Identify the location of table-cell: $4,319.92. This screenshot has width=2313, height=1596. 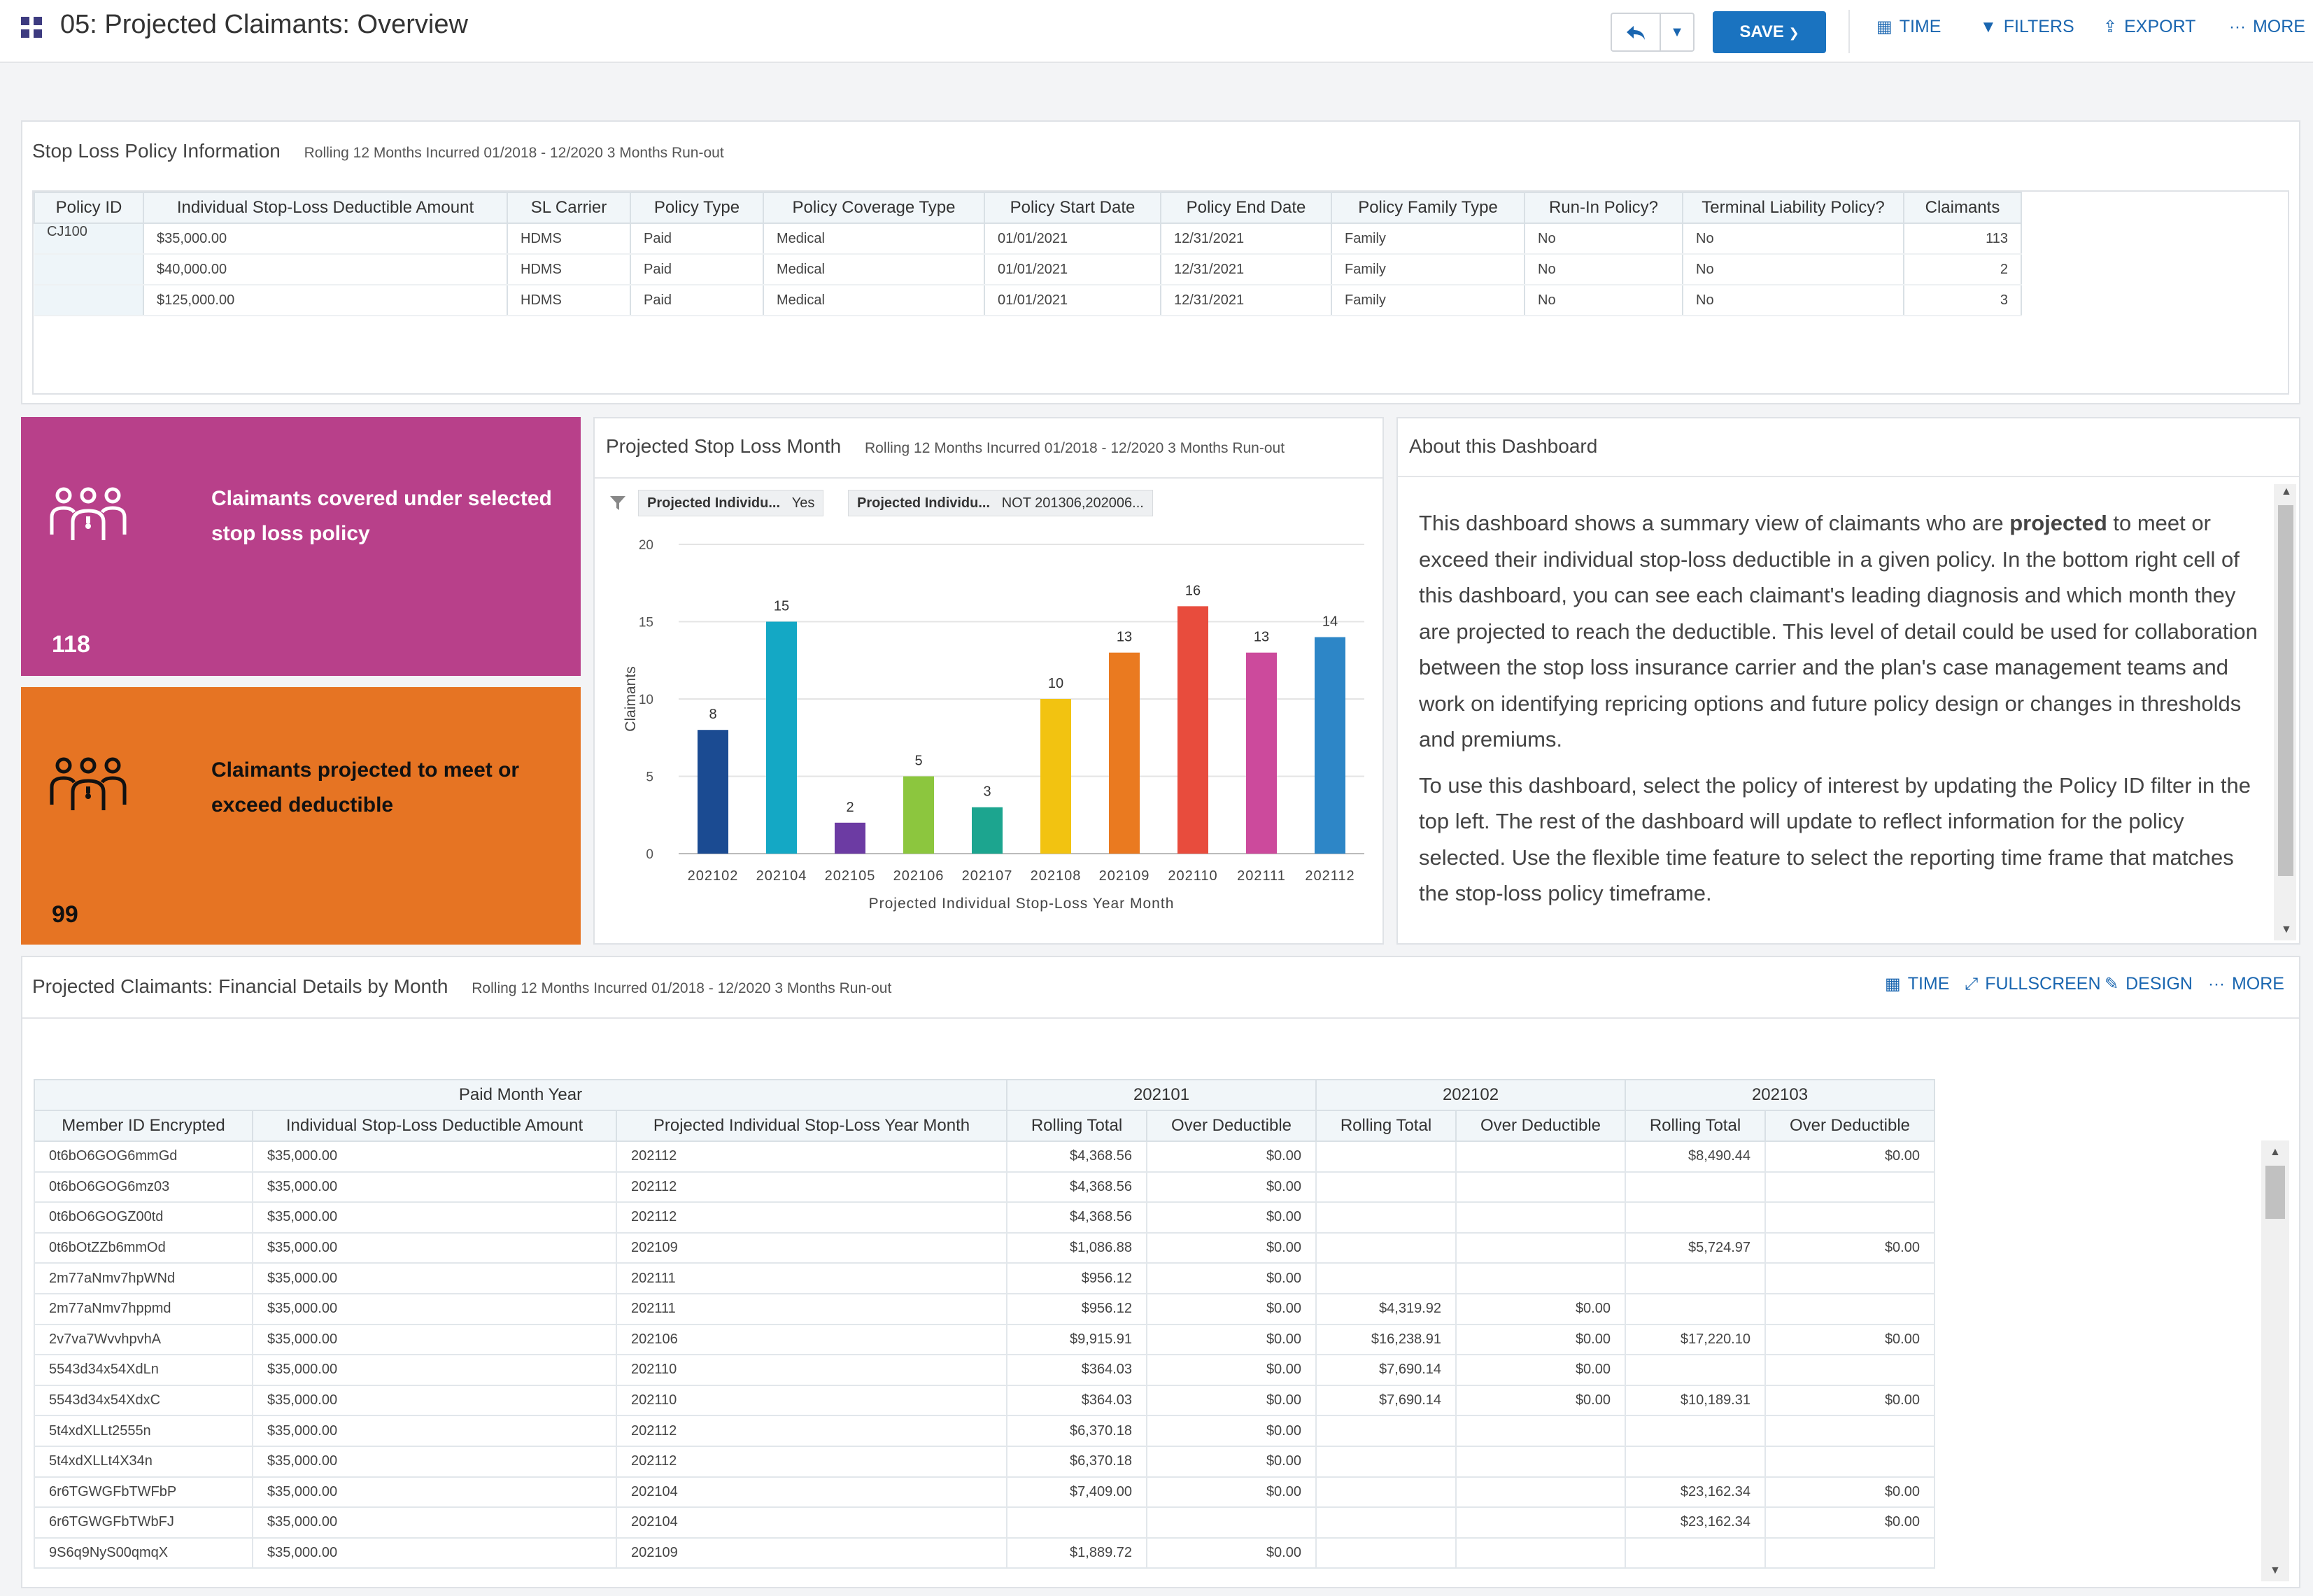
(1386, 1308).